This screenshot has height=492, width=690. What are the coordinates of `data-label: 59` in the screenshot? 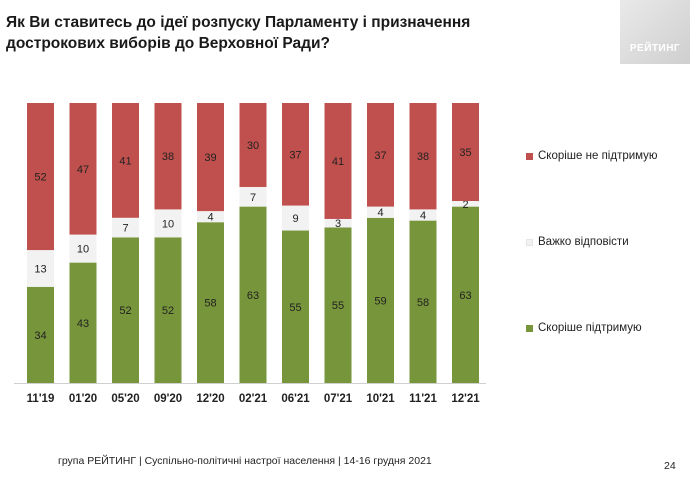 It's located at (380, 301).